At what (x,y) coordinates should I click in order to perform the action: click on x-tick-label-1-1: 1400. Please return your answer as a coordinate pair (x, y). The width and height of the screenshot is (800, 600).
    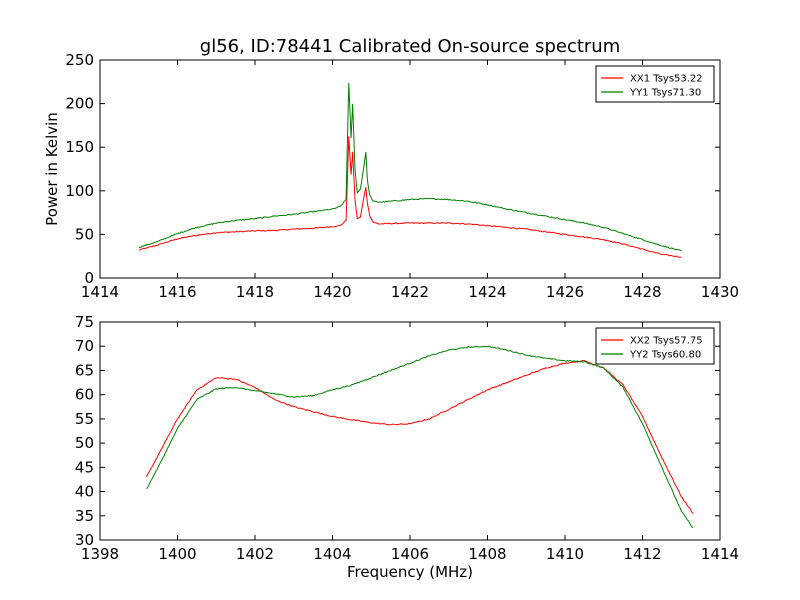
    Looking at the image, I should click on (177, 554).